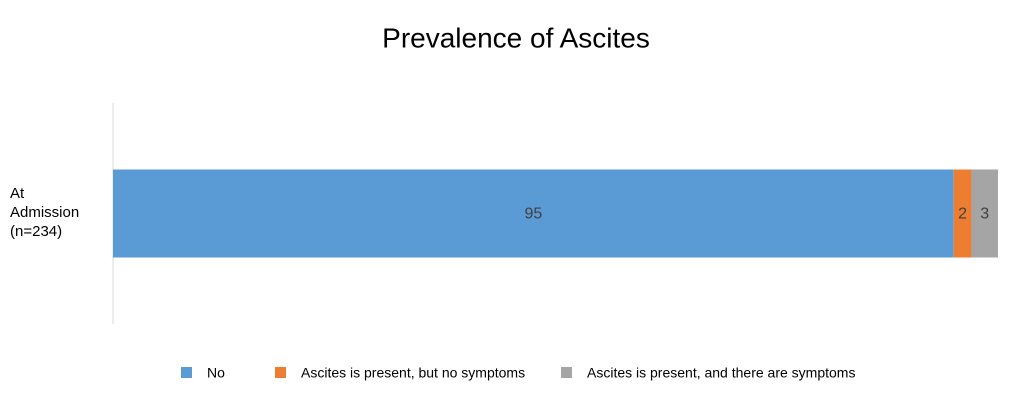 This screenshot has width=1024, height=406. I want to click on chart-title: Prevalence of Ascites, so click(516, 37).